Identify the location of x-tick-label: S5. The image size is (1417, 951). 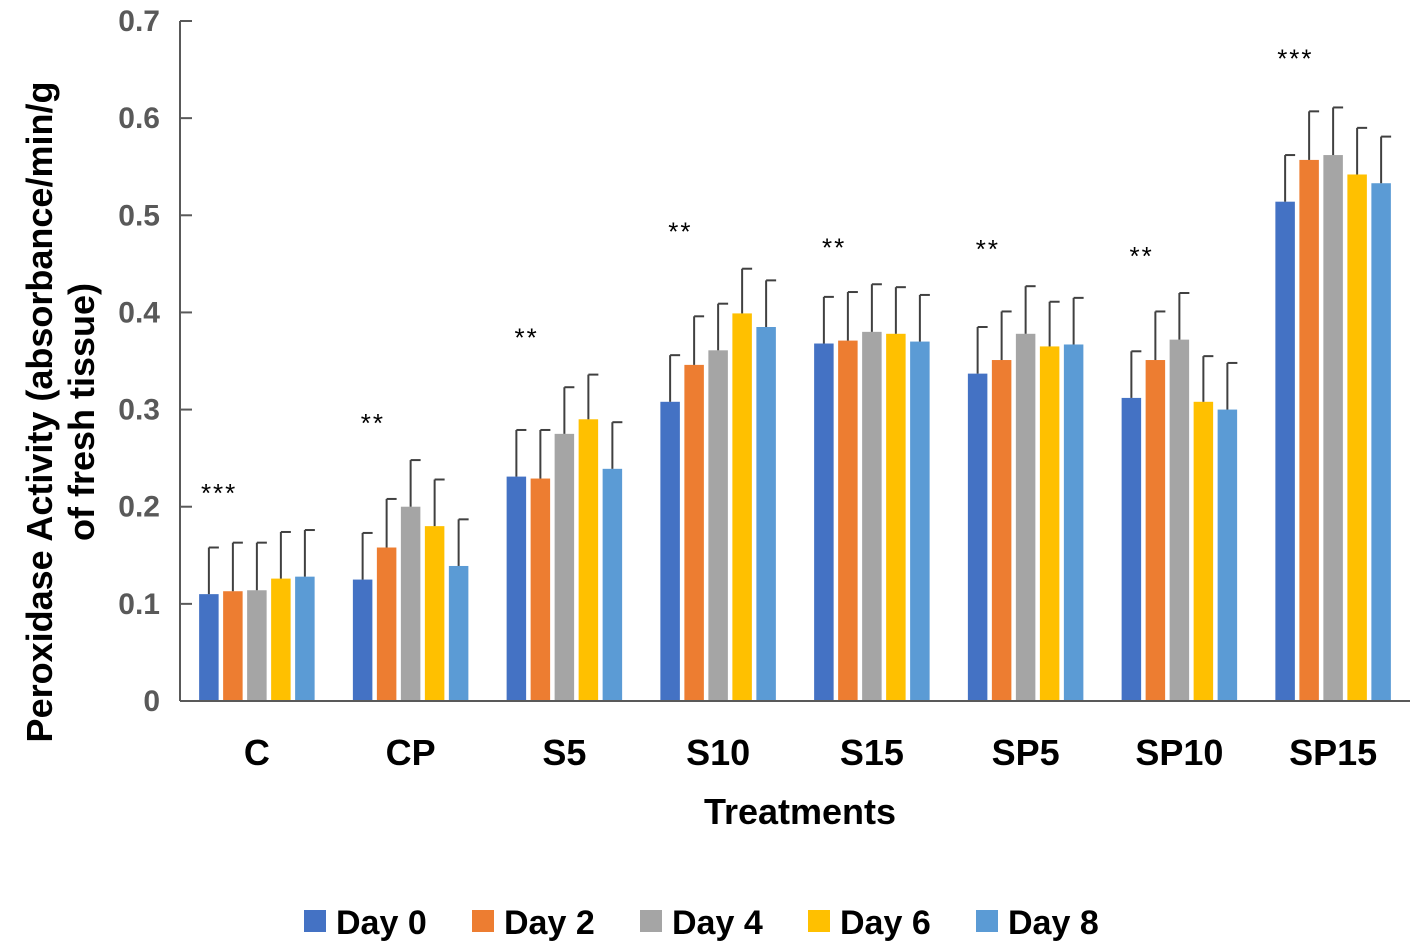
(564, 752).